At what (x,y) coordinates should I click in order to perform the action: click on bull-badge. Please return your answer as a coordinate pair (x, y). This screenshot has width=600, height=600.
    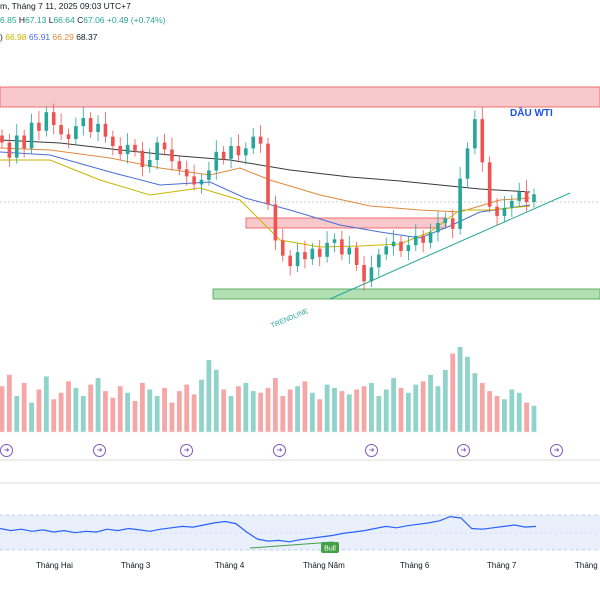
    Looking at the image, I should click on (330, 547).